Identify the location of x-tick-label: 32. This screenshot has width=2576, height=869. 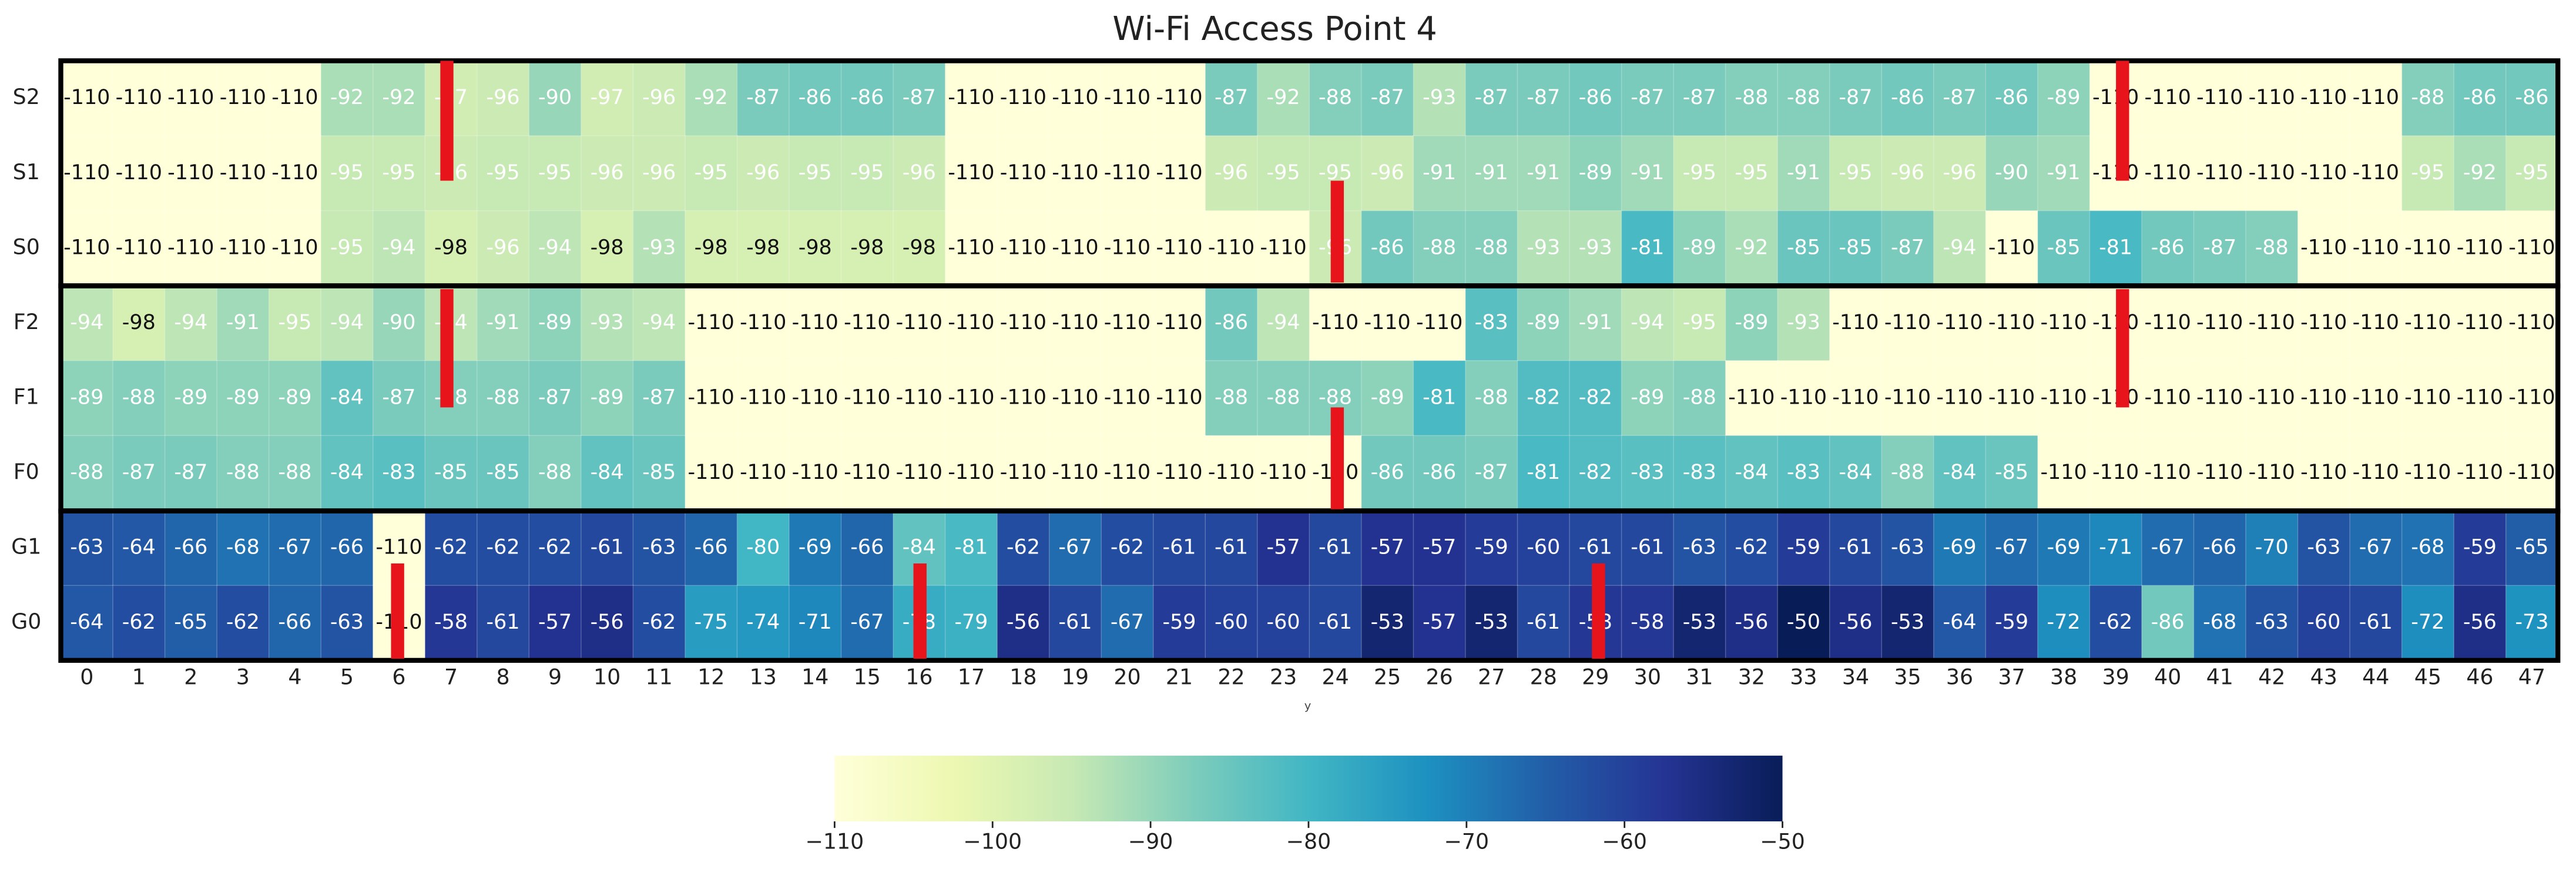
(1752, 678).